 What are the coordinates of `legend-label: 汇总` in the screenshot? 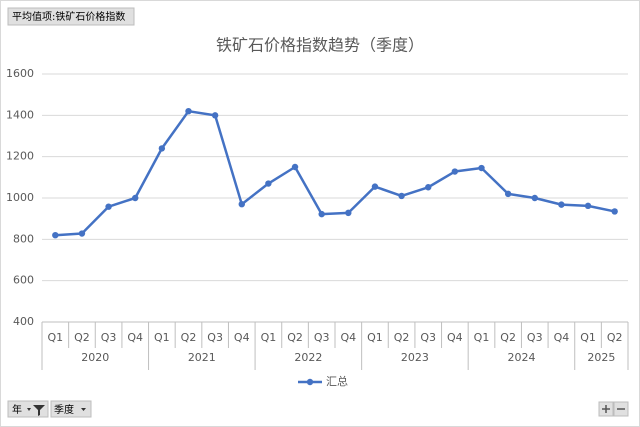 It's located at (337, 381).